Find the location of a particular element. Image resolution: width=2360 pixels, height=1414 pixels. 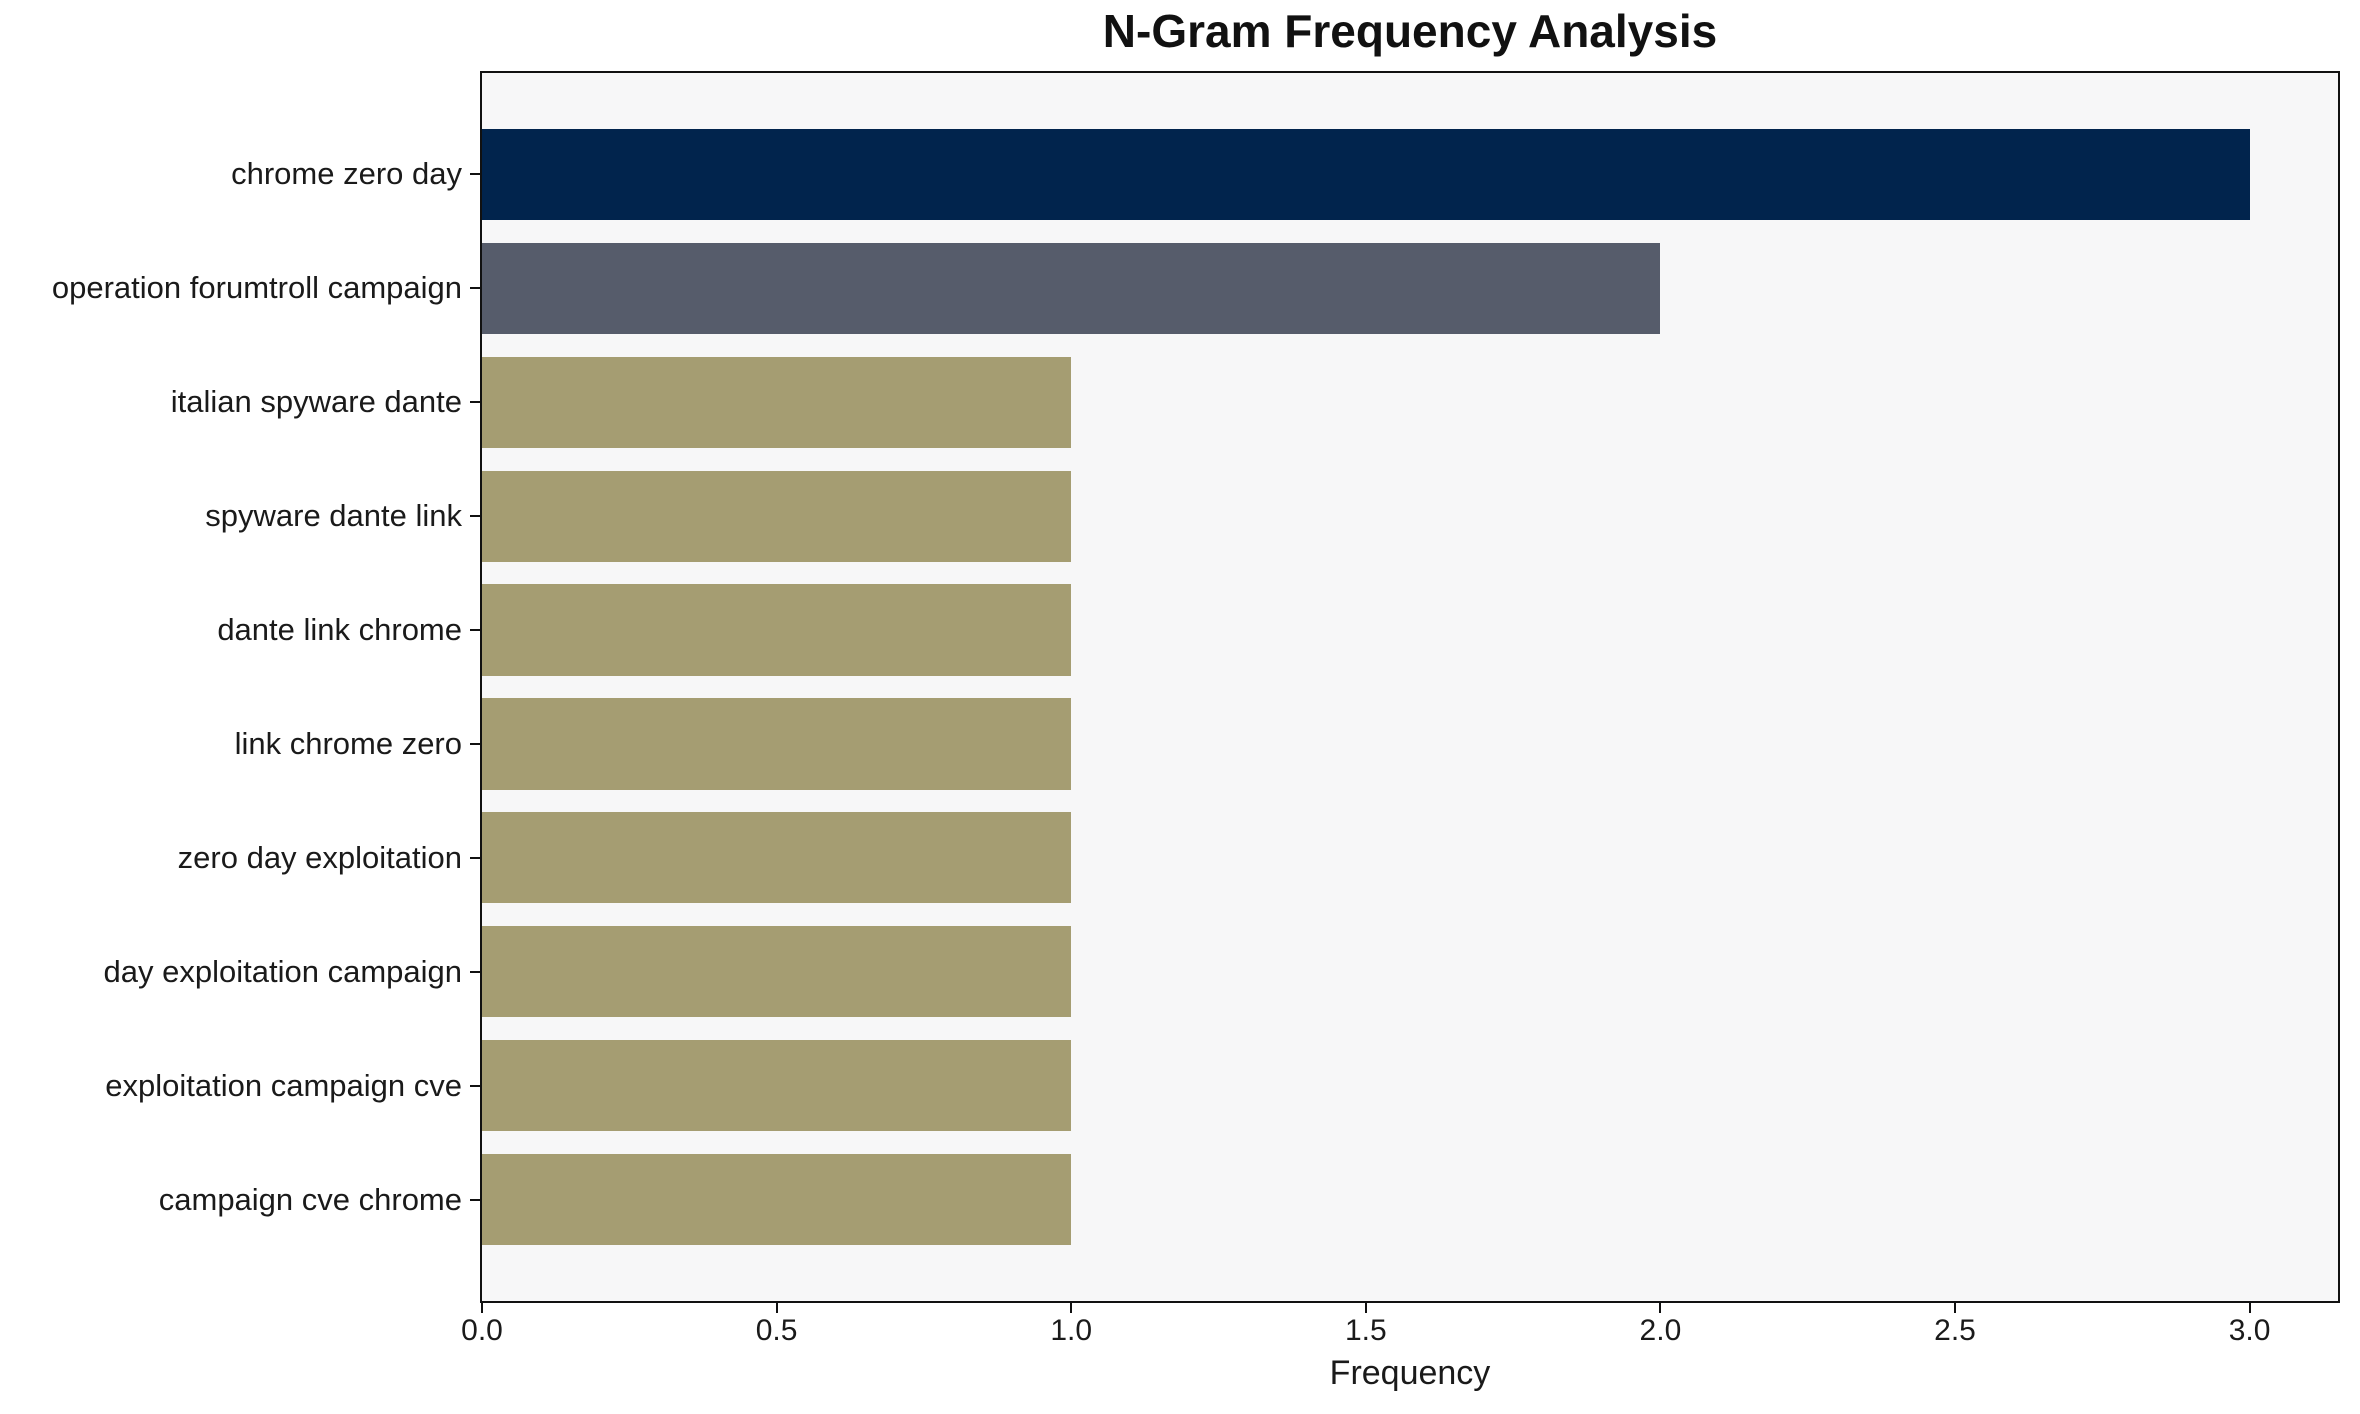

y-tick-label: zero day exploitation is located at coordinates (319, 857).